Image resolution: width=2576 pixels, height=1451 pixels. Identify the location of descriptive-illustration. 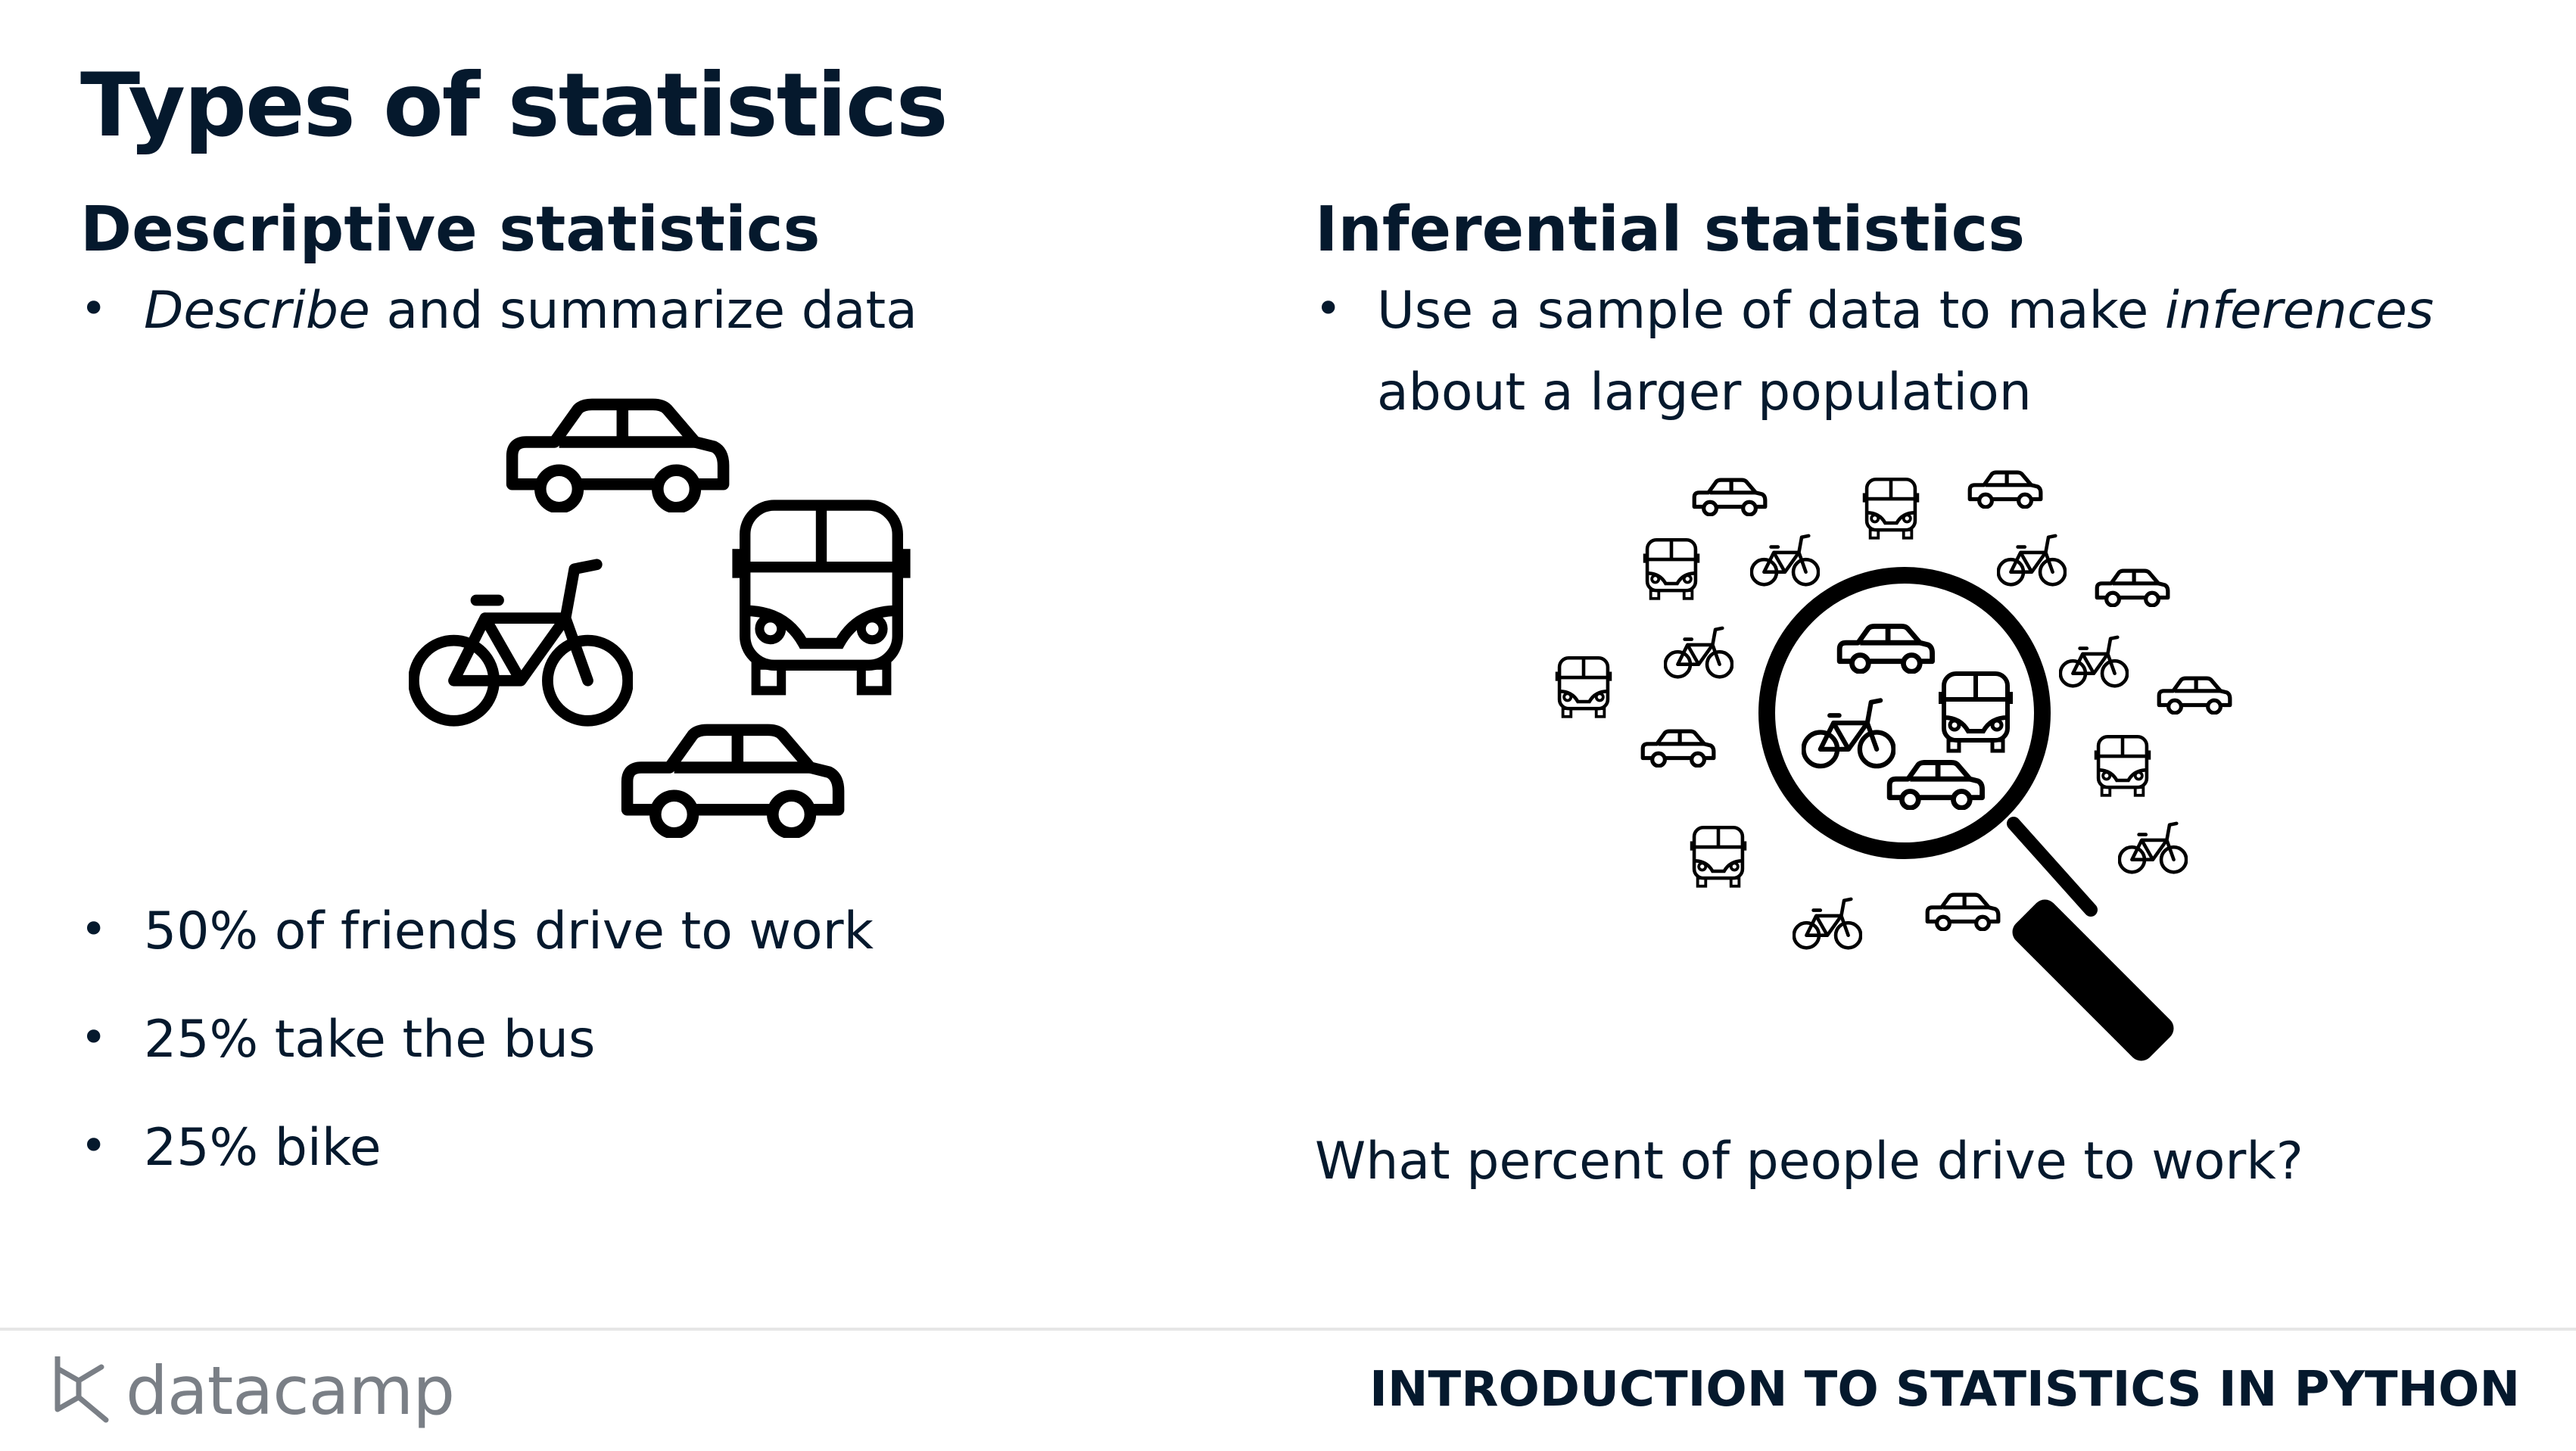
(674, 613).